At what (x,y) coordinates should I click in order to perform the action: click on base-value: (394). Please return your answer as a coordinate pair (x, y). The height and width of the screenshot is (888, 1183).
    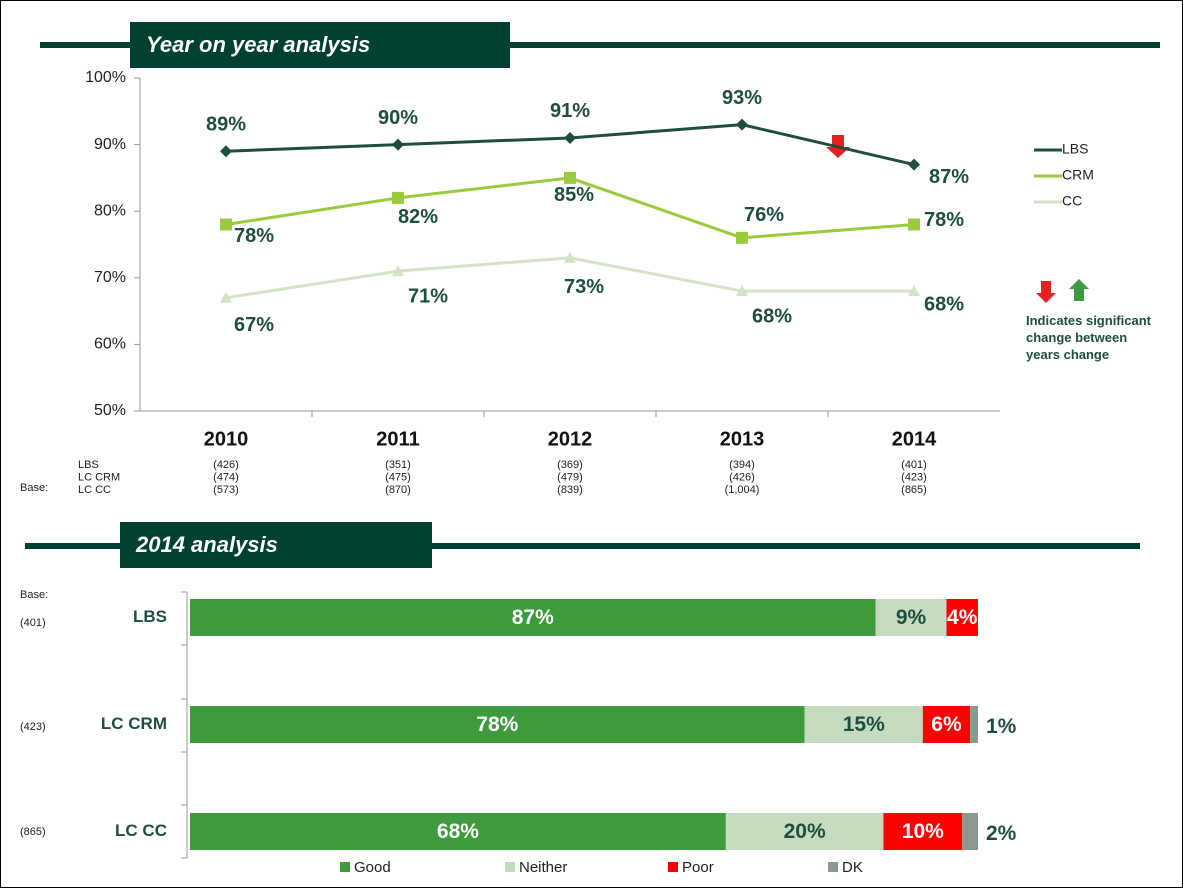
    Looking at the image, I should click on (742, 465).